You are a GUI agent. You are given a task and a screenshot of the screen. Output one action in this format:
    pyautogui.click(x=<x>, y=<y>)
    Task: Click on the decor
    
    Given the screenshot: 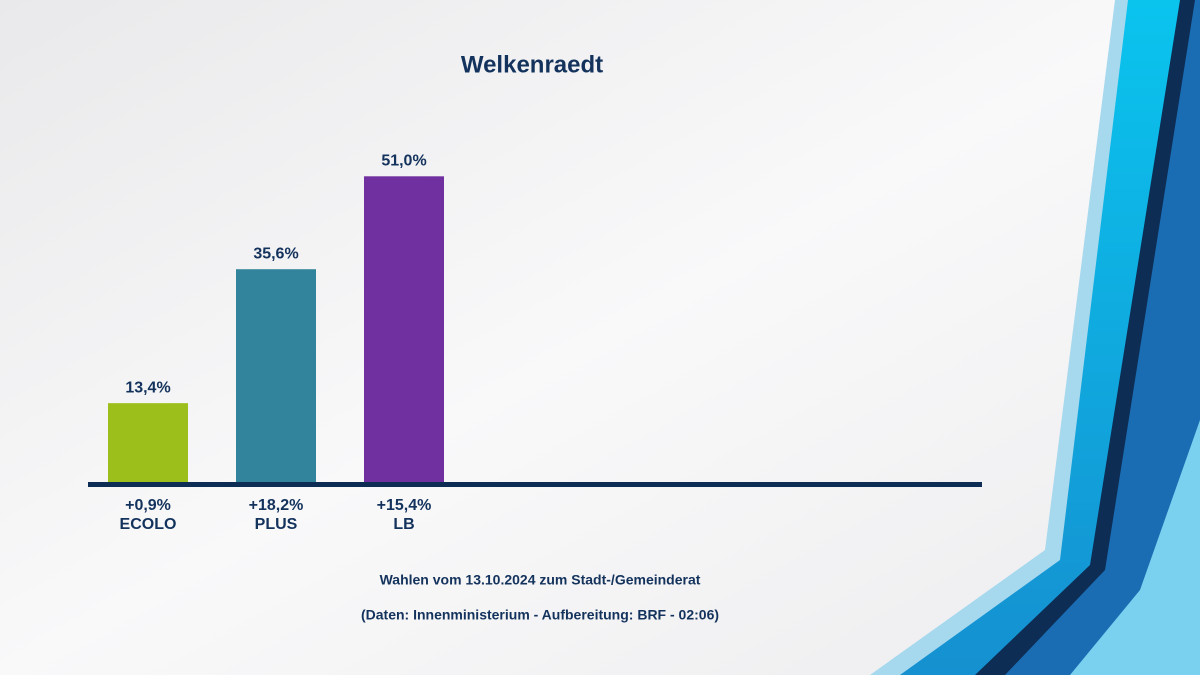 What is the action you would take?
    pyautogui.click(x=1135, y=547)
    